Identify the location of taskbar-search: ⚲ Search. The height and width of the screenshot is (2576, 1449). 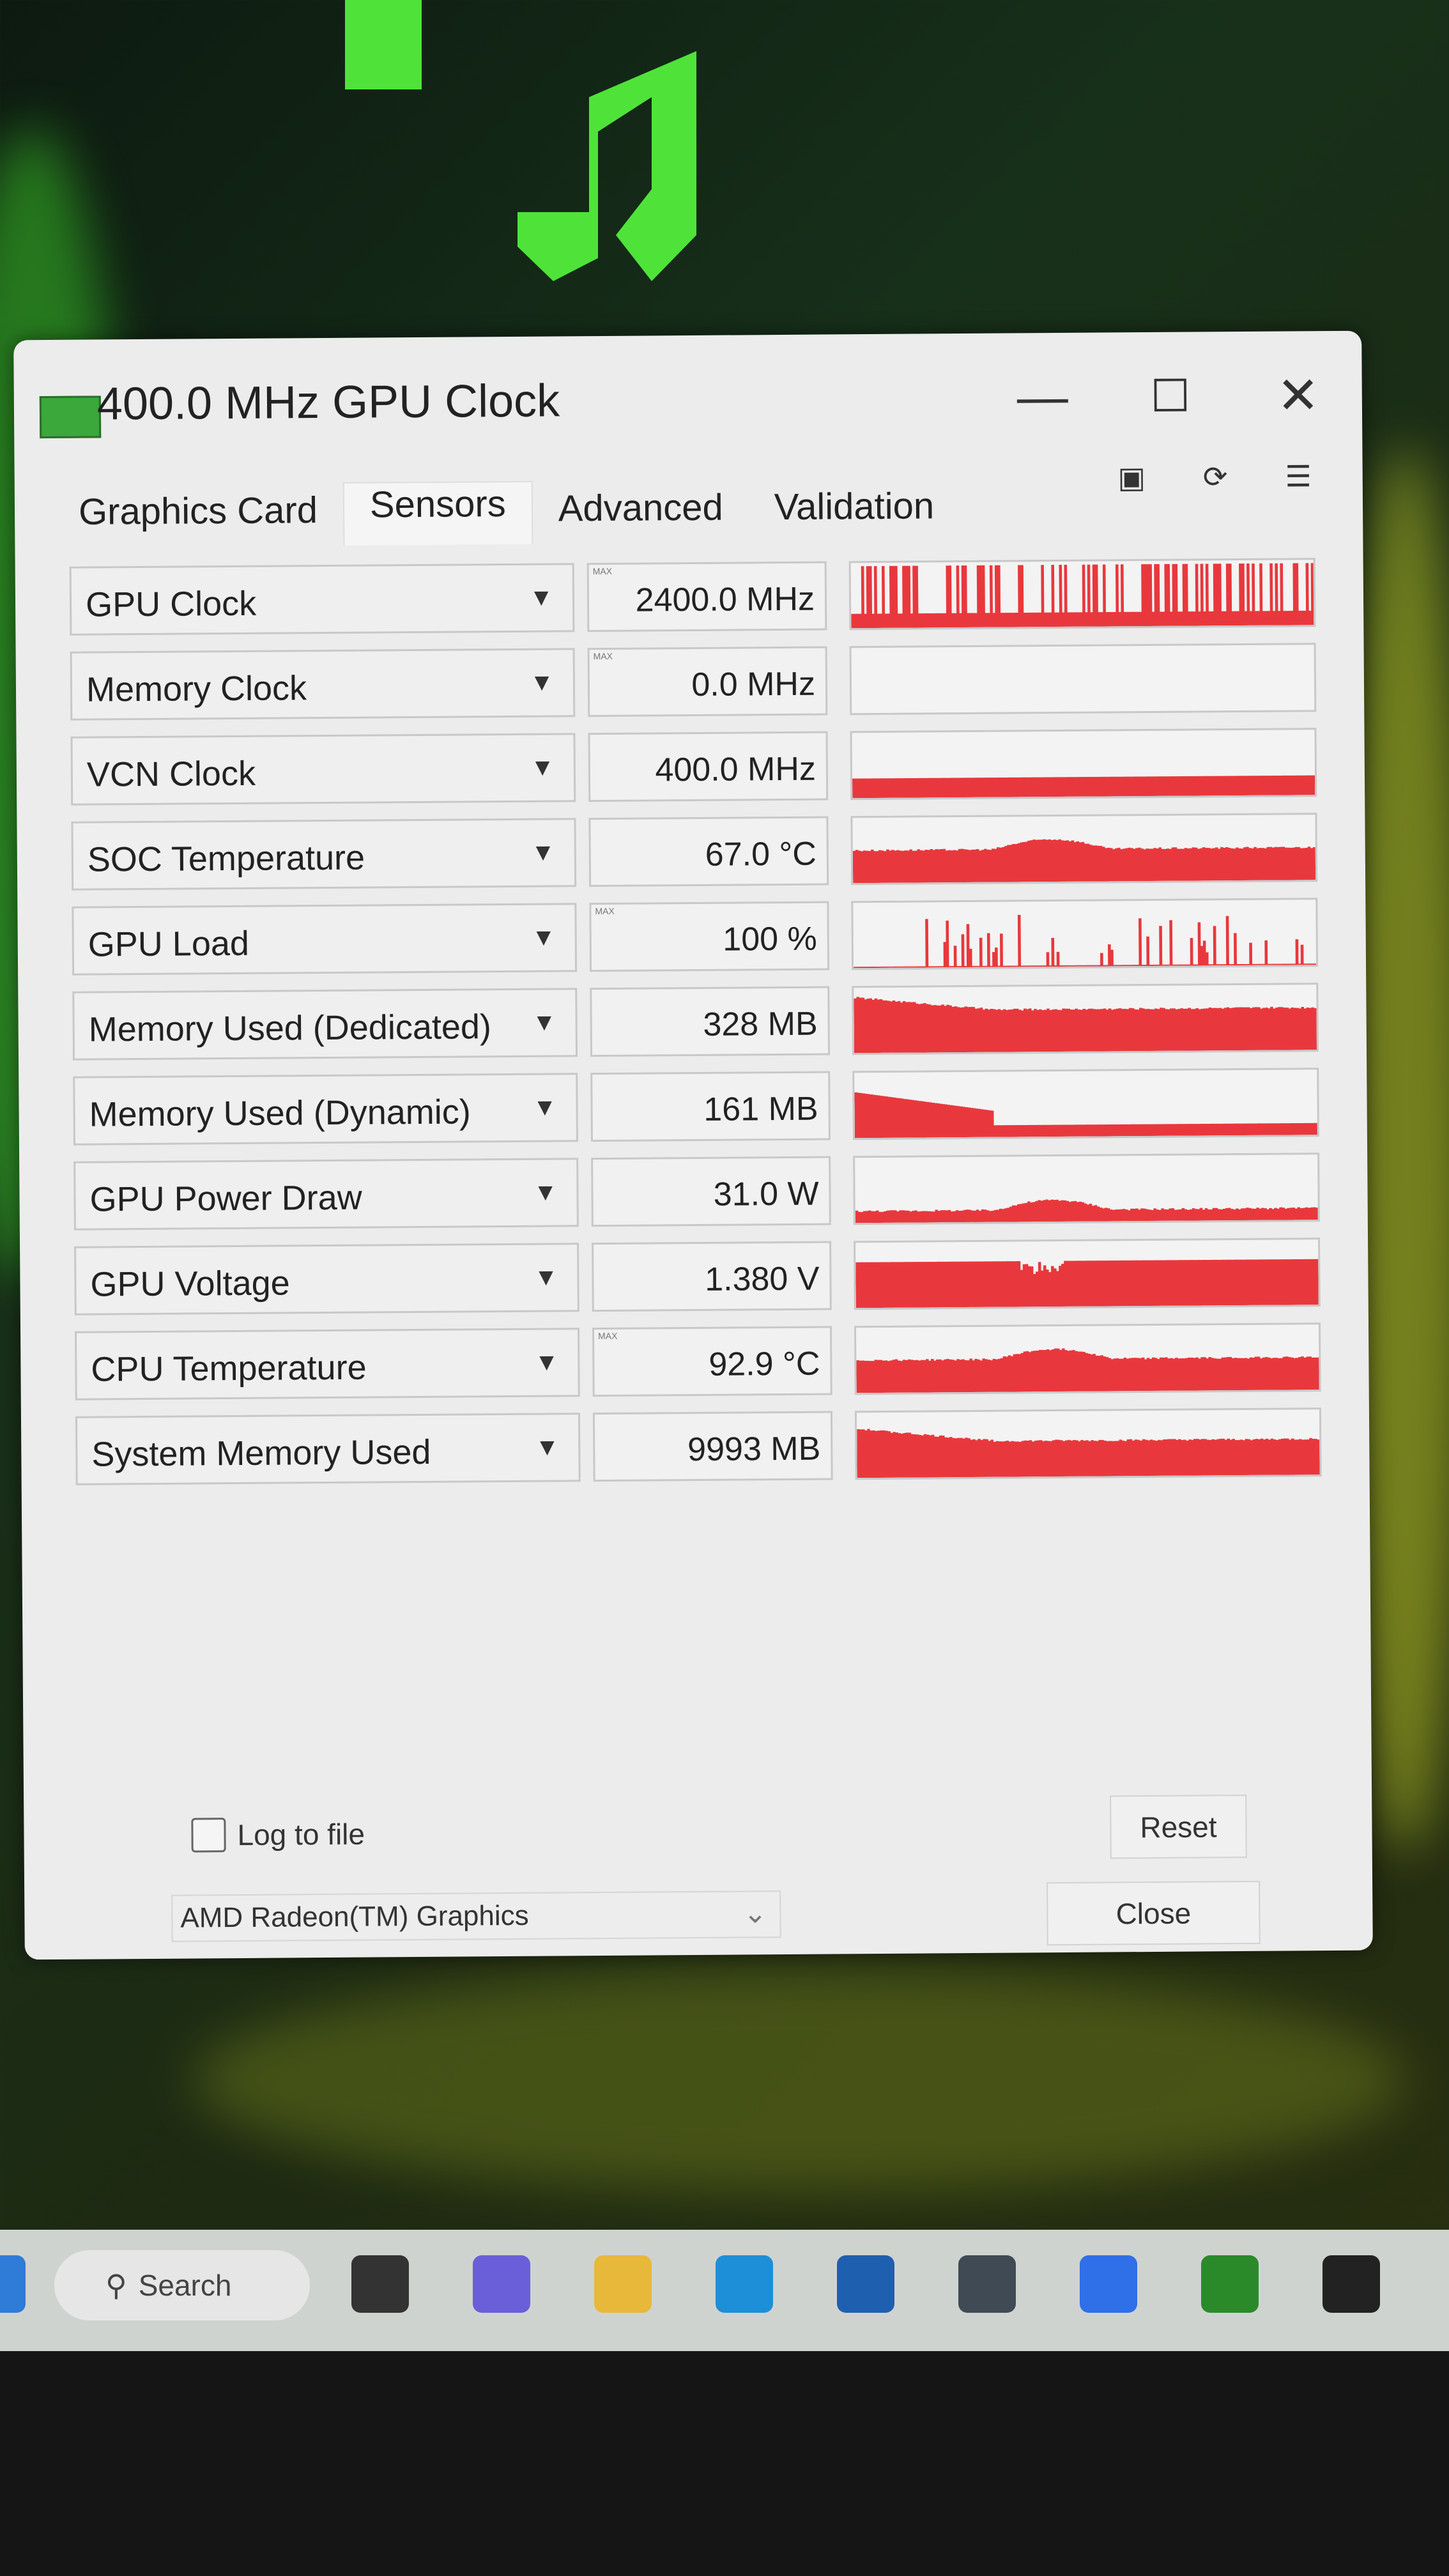
(182, 2285).